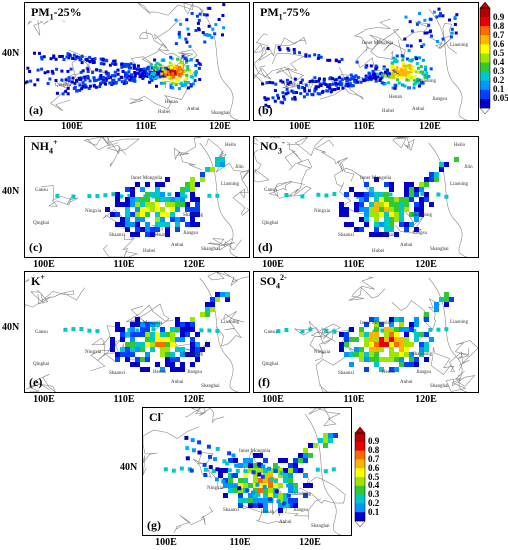 Image resolution: width=508 pixels, height=550 pixels. Describe the element at coordinates (499, 52) in the screenshot. I see `colorbar-tick-label: 0.5` at that location.